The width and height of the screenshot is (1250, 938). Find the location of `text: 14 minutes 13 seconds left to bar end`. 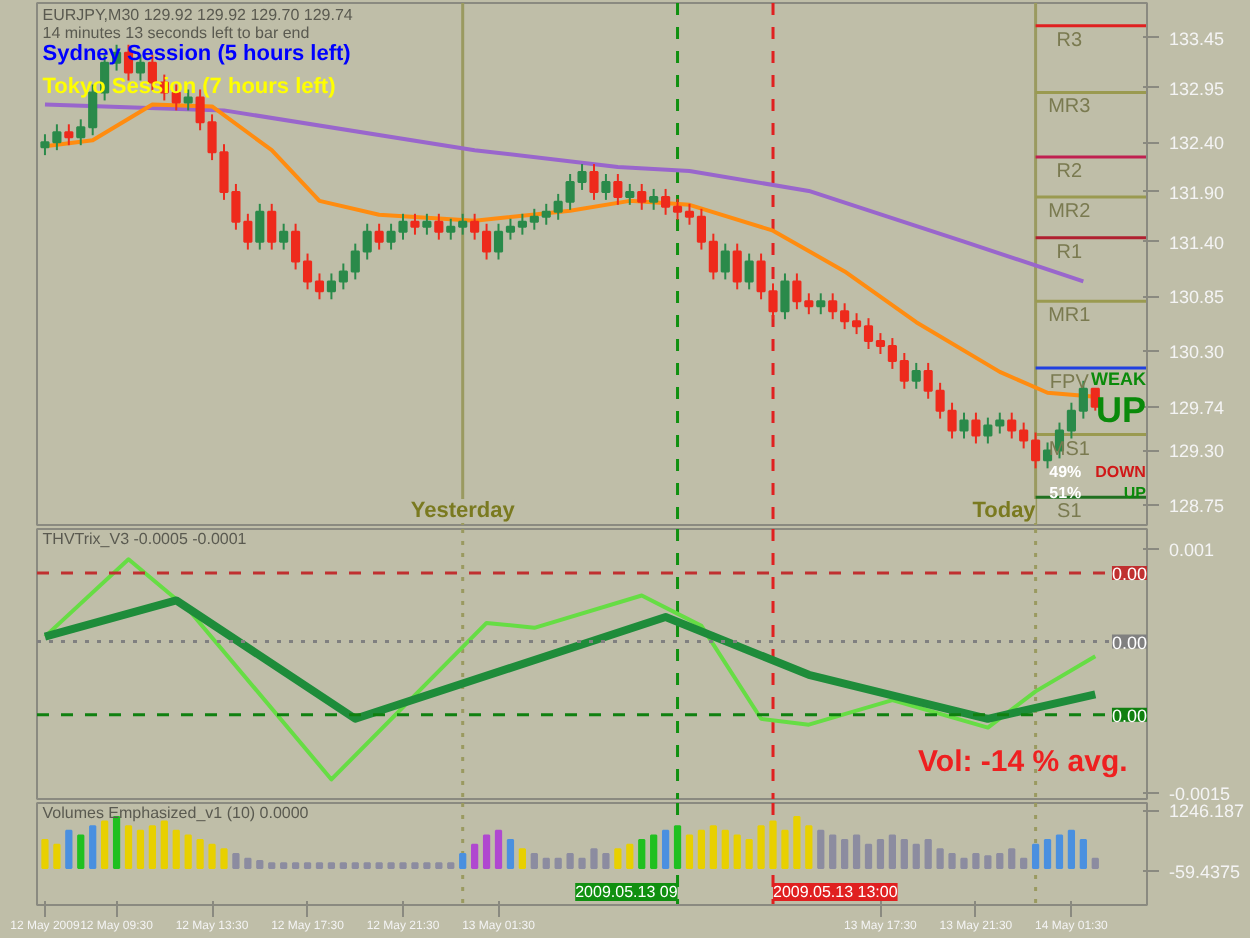

text: 14 minutes 13 seconds left to bar end is located at coordinates (176, 32).